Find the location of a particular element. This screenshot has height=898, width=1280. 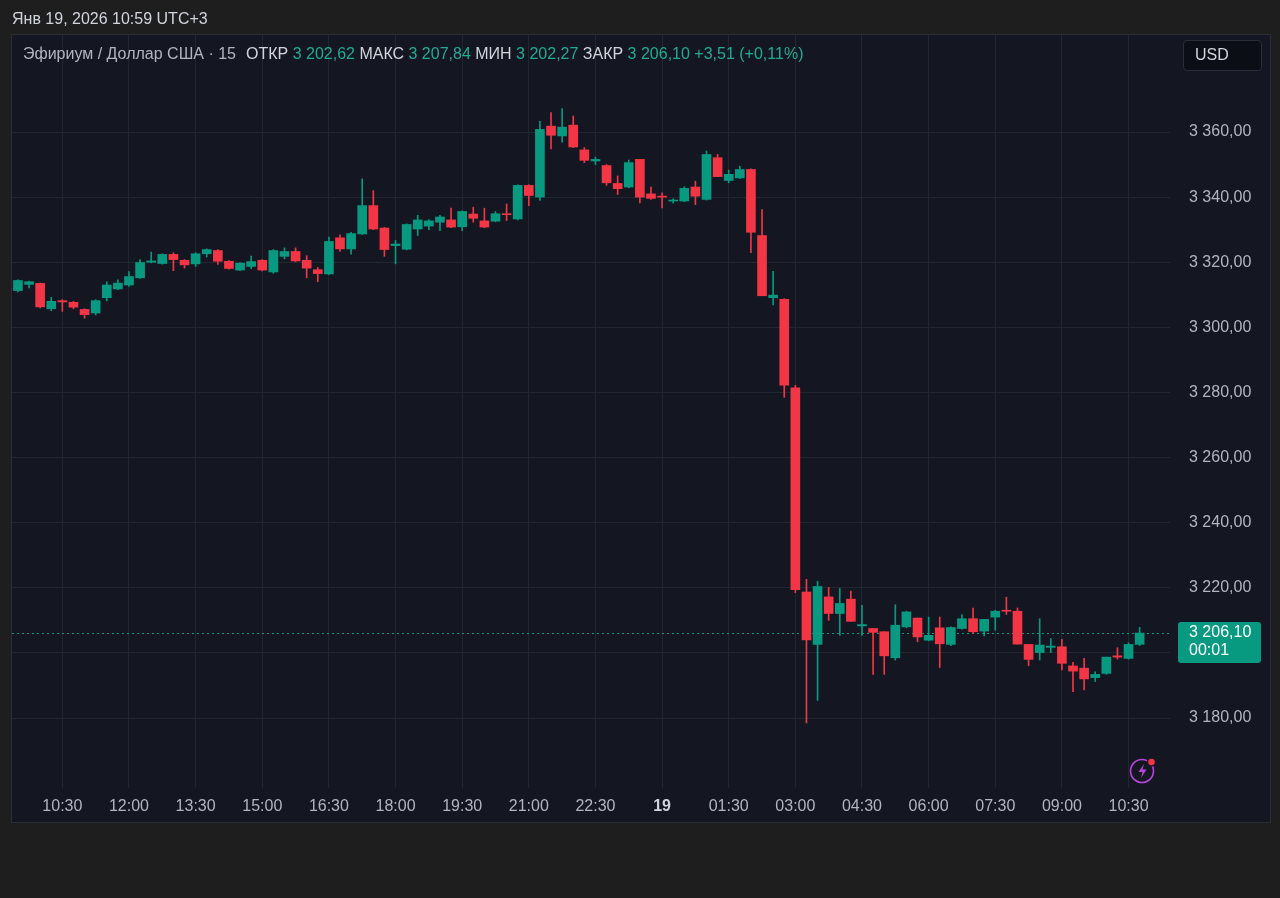

x-tick-label: 01:30 is located at coordinates (728, 806).